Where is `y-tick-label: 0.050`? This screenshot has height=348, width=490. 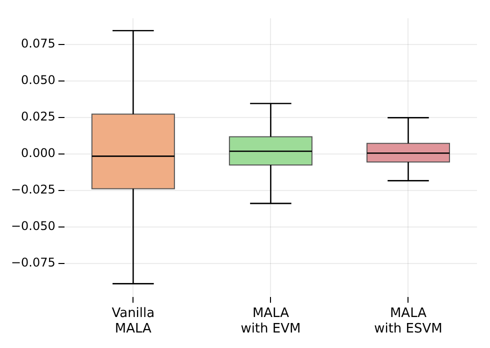
y-tick-label: 0.050 is located at coordinates (38, 80).